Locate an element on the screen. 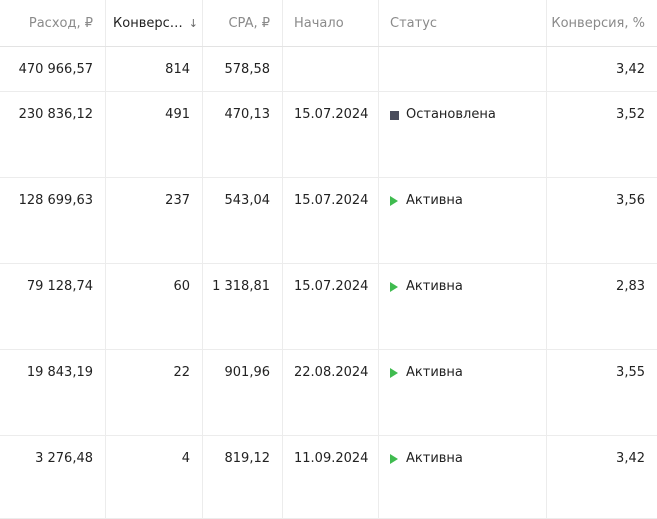  cell-start-date: 11.09.2024 is located at coordinates (331, 458).